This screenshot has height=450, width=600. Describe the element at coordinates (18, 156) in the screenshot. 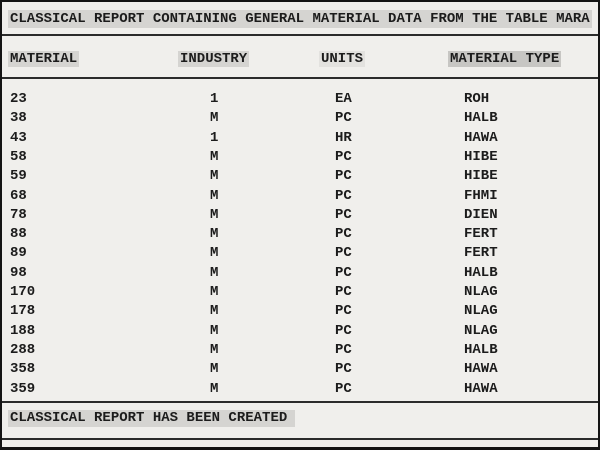

I see `cell-material: 58` at that location.